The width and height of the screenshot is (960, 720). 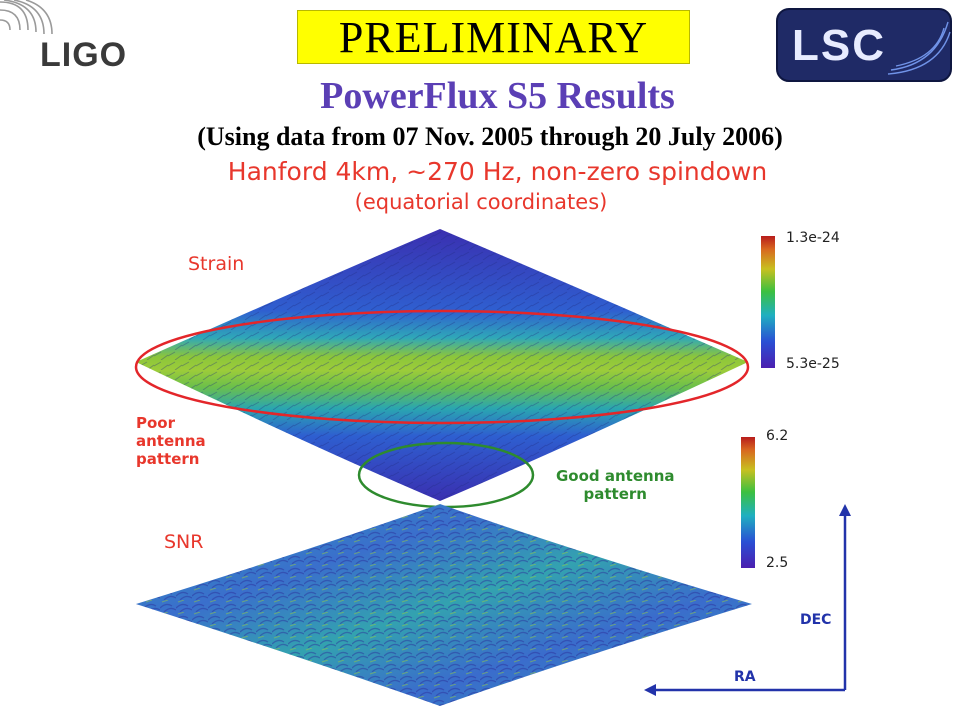 I want to click on preliminary-banner: PRELIMINARY, so click(x=493, y=37).